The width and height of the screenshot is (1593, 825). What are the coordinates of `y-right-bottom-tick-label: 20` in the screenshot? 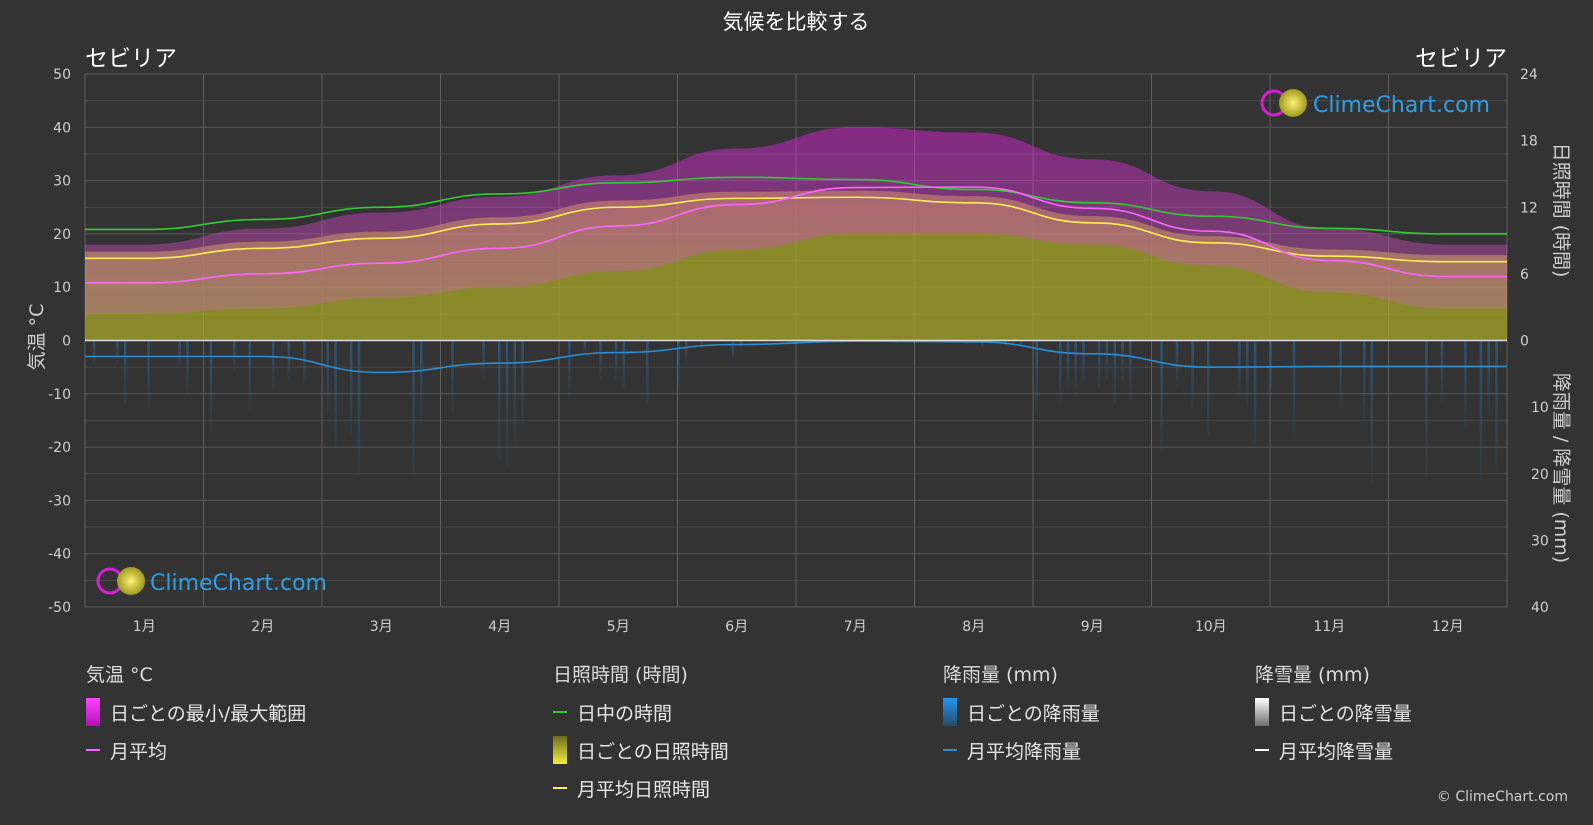 It's located at (1540, 475).